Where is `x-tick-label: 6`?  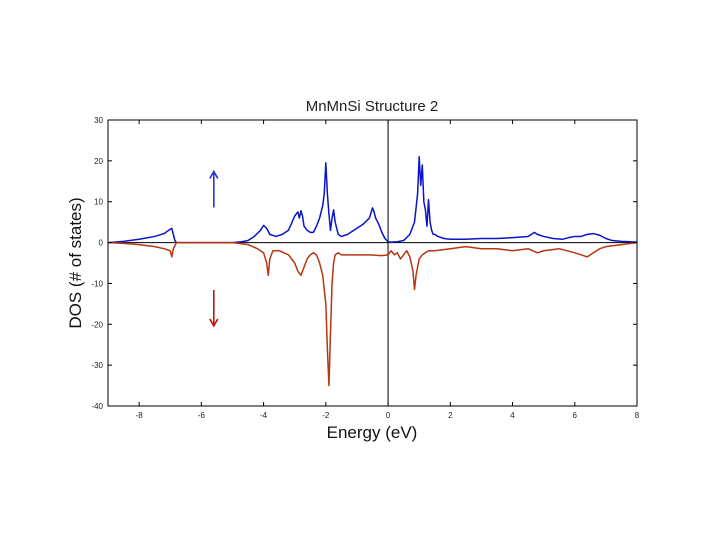
x-tick-label: 6 is located at coordinates (575, 415).